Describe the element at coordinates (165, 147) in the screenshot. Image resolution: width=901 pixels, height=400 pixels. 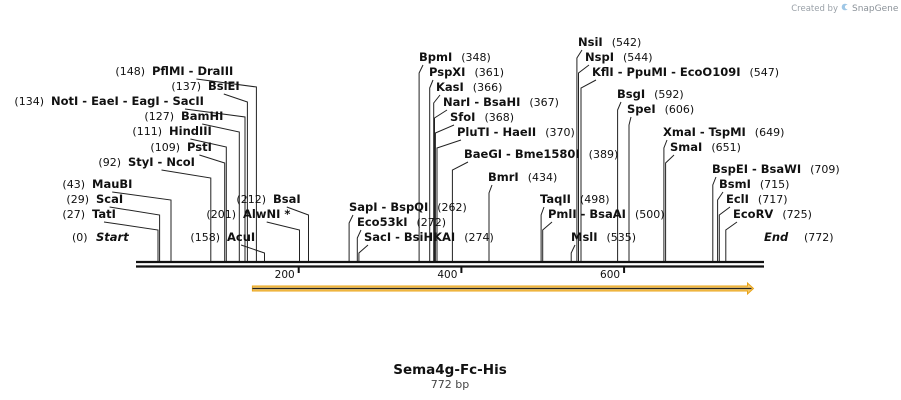
I see `site-position: (109)` at that location.